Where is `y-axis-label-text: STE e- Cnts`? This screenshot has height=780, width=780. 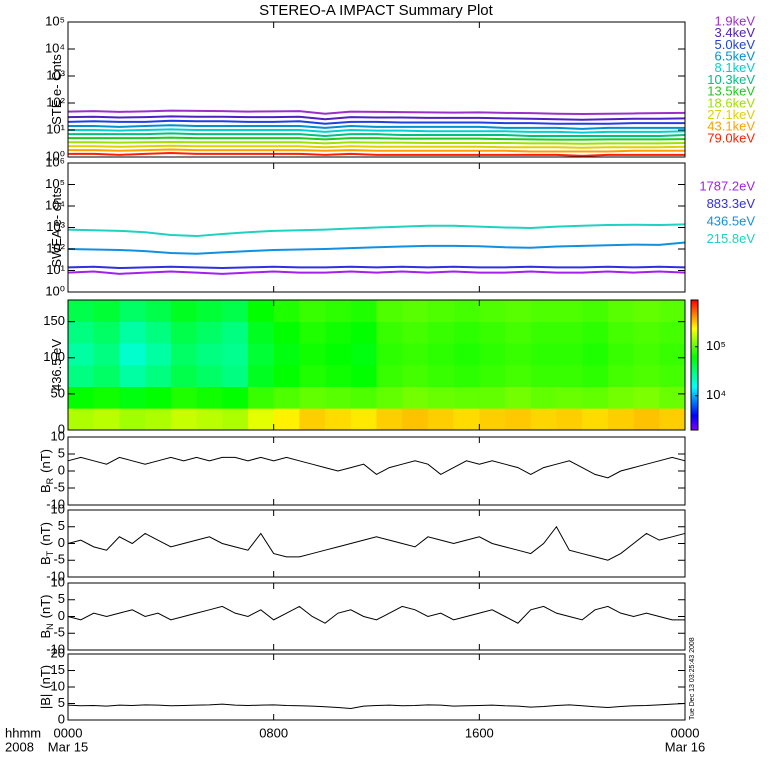
y-axis-label-text: STE e- Cnts is located at coordinates (56, 89).